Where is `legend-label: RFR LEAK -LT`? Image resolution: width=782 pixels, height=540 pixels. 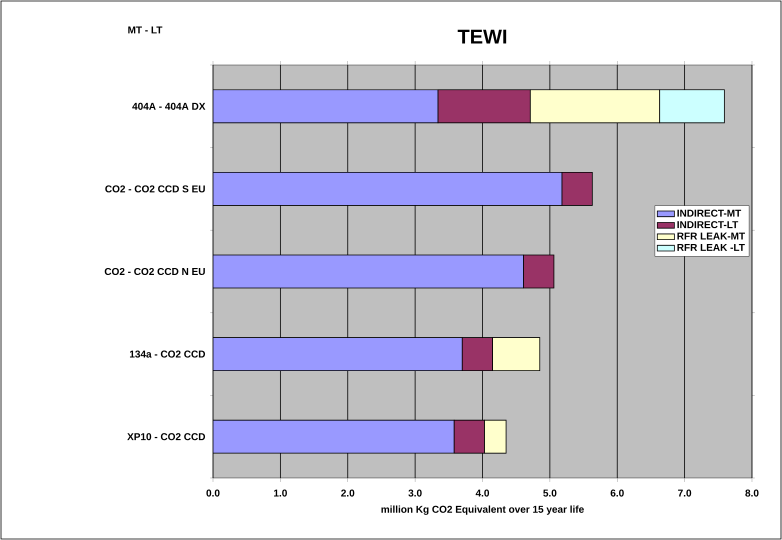
legend-label: RFR LEAK -LT is located at coordinates (711, 247).